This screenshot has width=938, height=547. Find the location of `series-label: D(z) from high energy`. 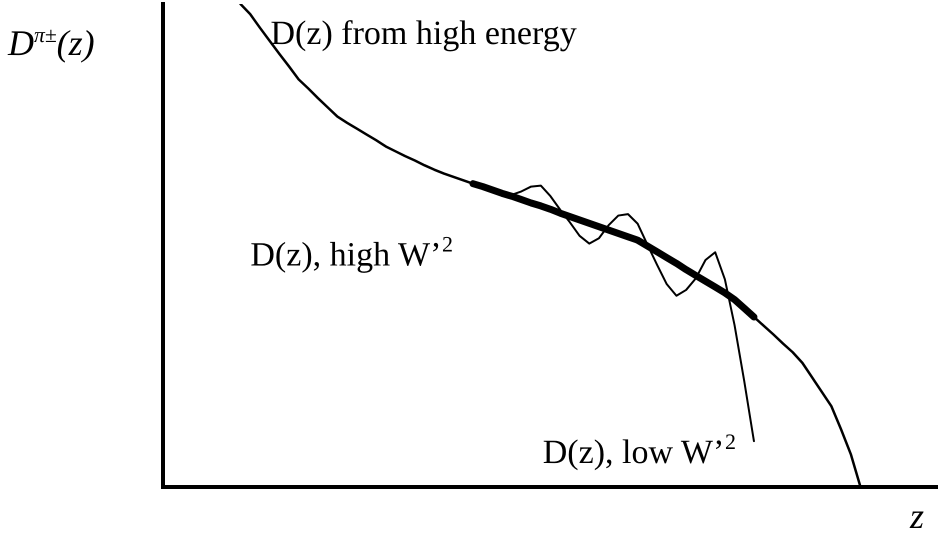

series-label: D(z) from high energy is located at coordinates (423, 33).